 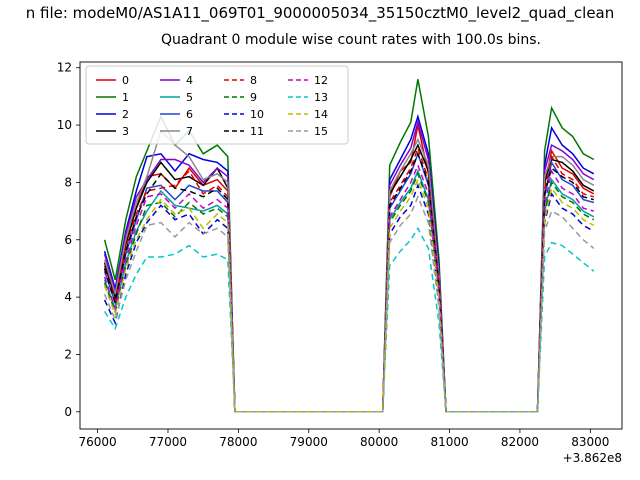 I want to click on y-tick-label: 12, so click(x=64, y=68).